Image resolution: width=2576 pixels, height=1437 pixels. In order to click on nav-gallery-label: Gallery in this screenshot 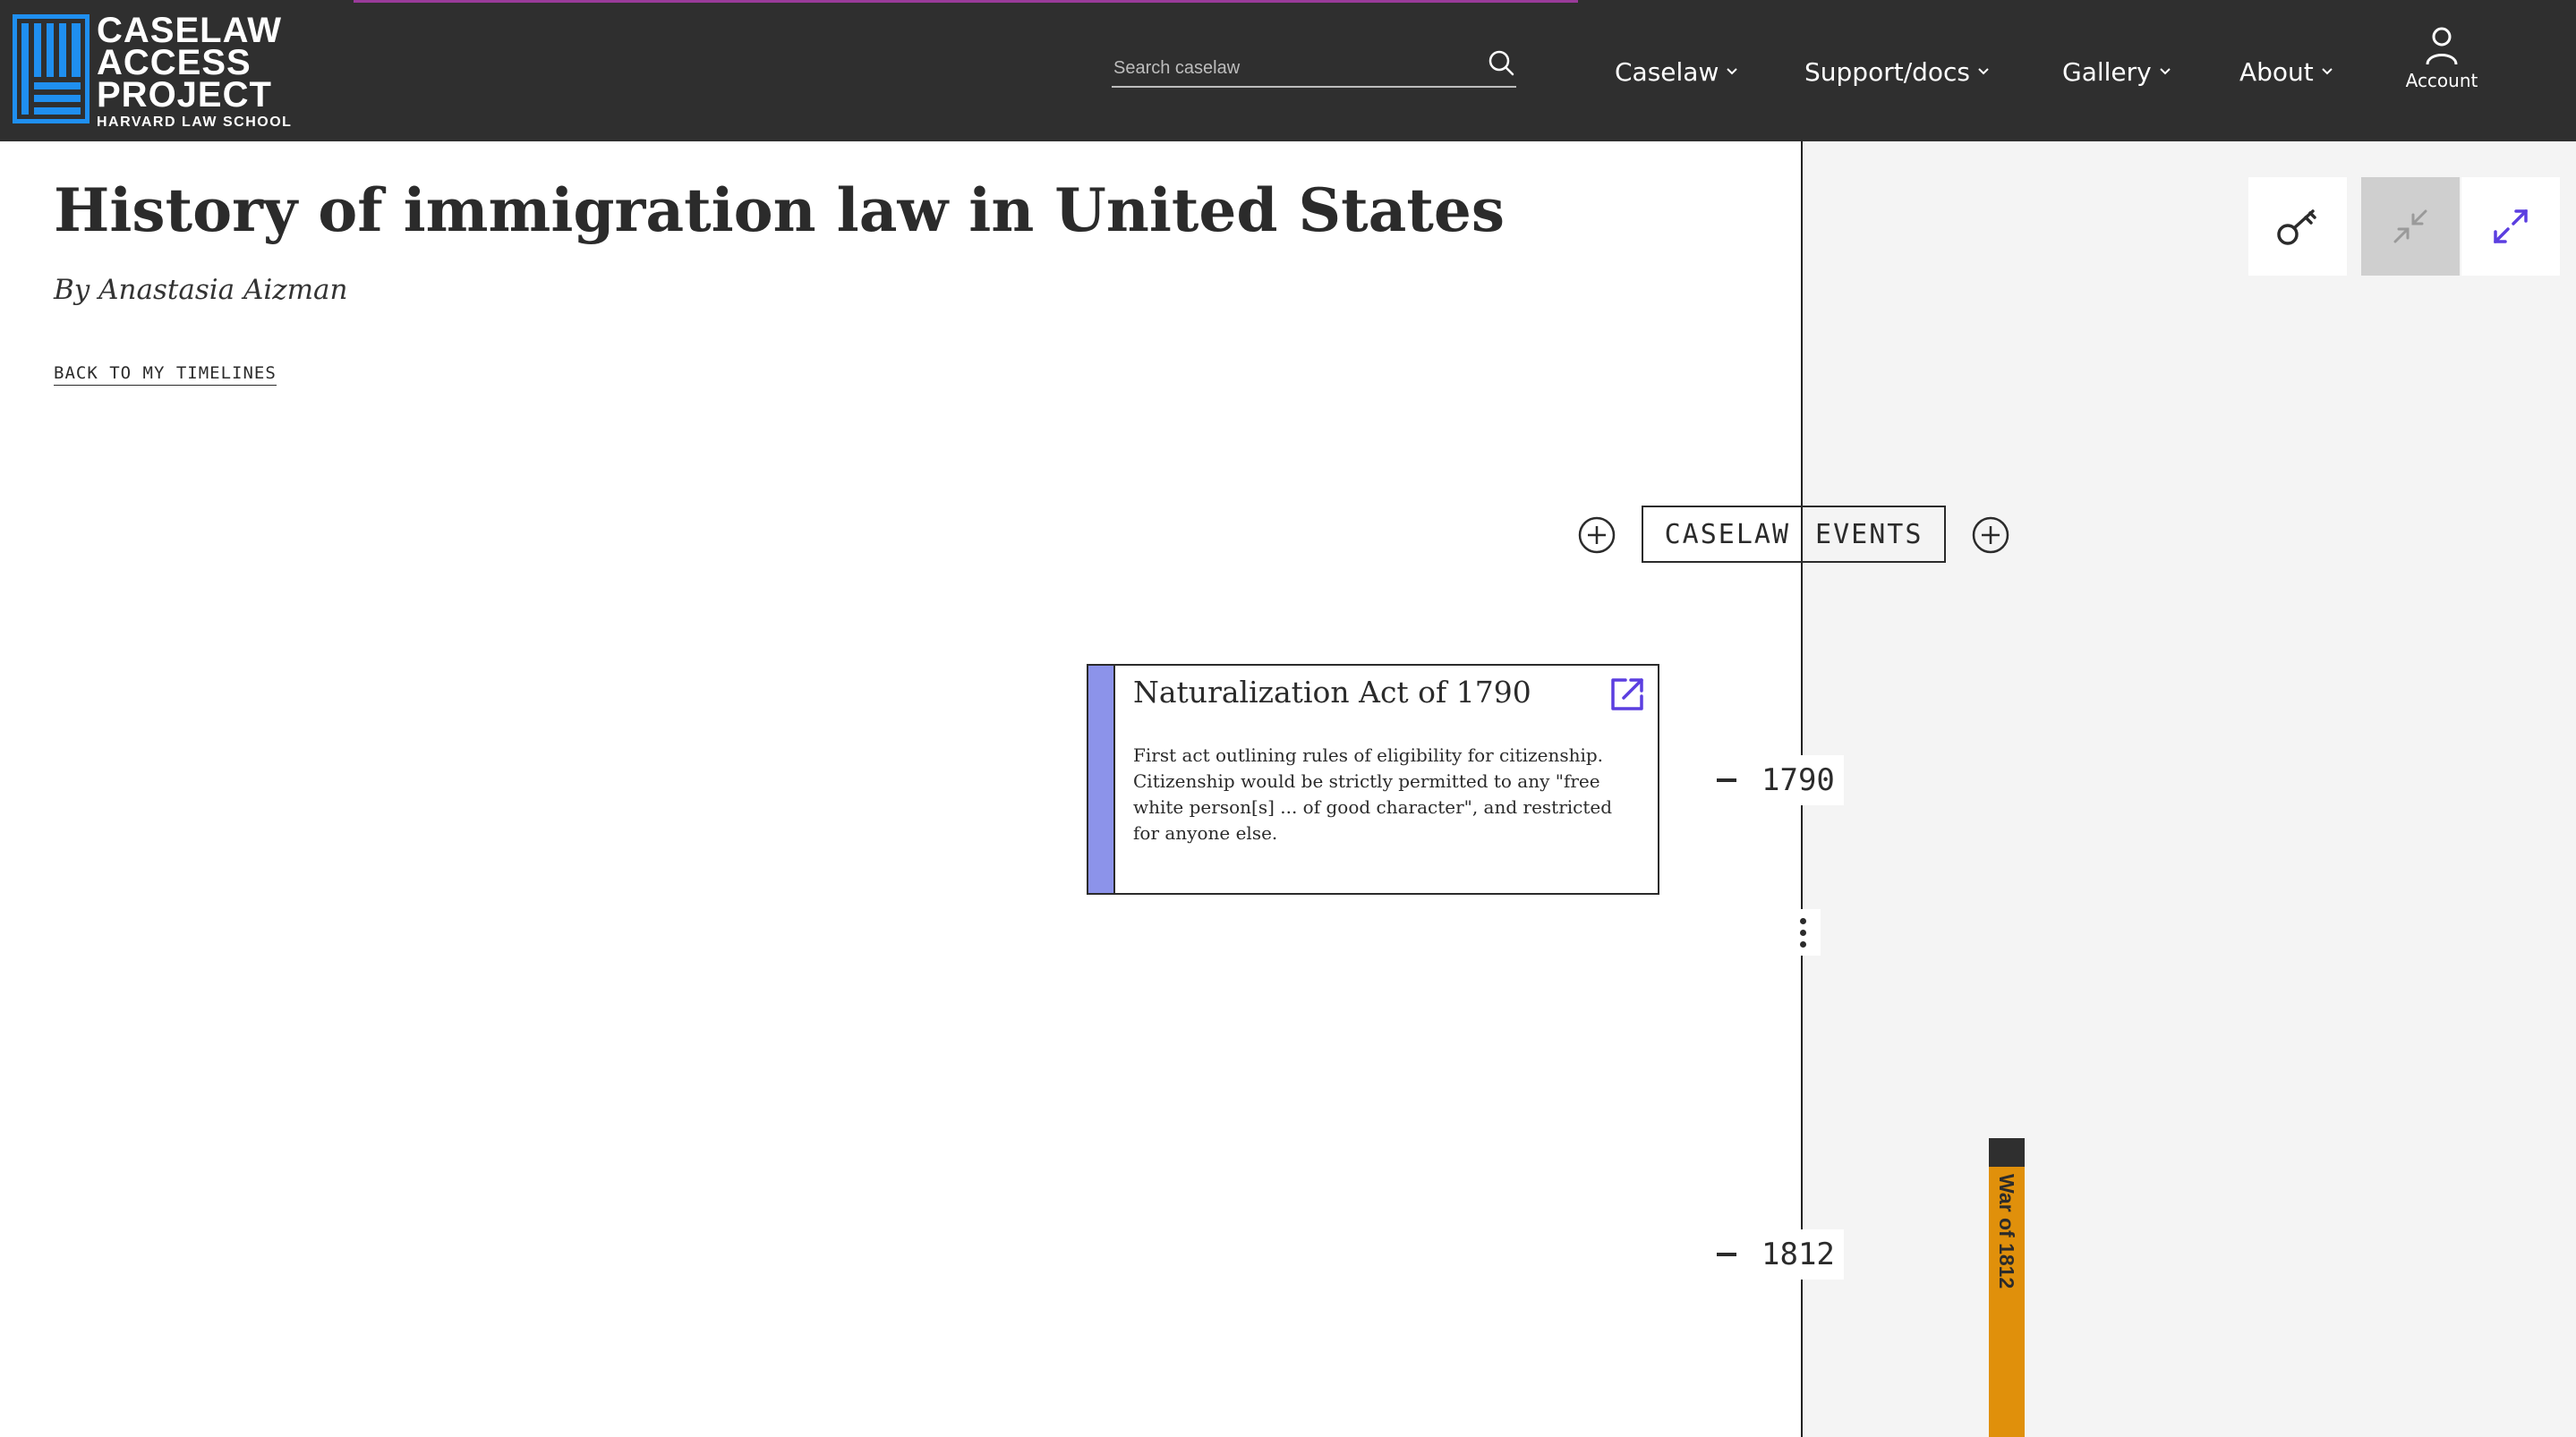, I will do `click(2107, 71)`.